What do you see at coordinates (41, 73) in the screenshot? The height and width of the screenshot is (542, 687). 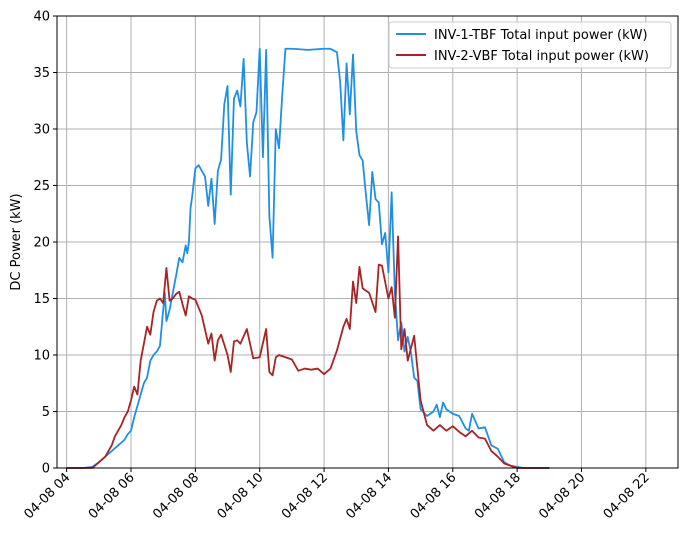 I see `y-tick-label: 35` at bounding box center [41, 73].